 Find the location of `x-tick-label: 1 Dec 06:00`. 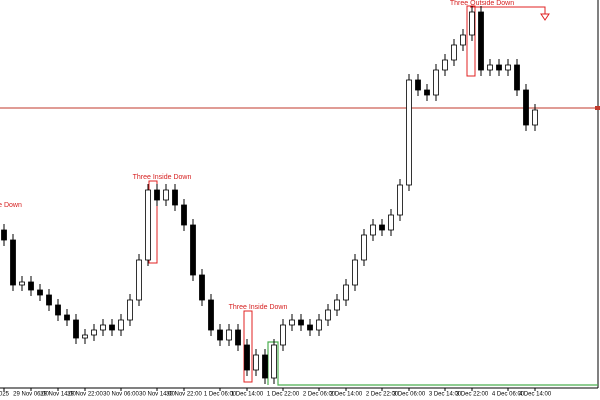

x-tick-label: 1 Dec 06:00 is located at coordinates (220, 395).